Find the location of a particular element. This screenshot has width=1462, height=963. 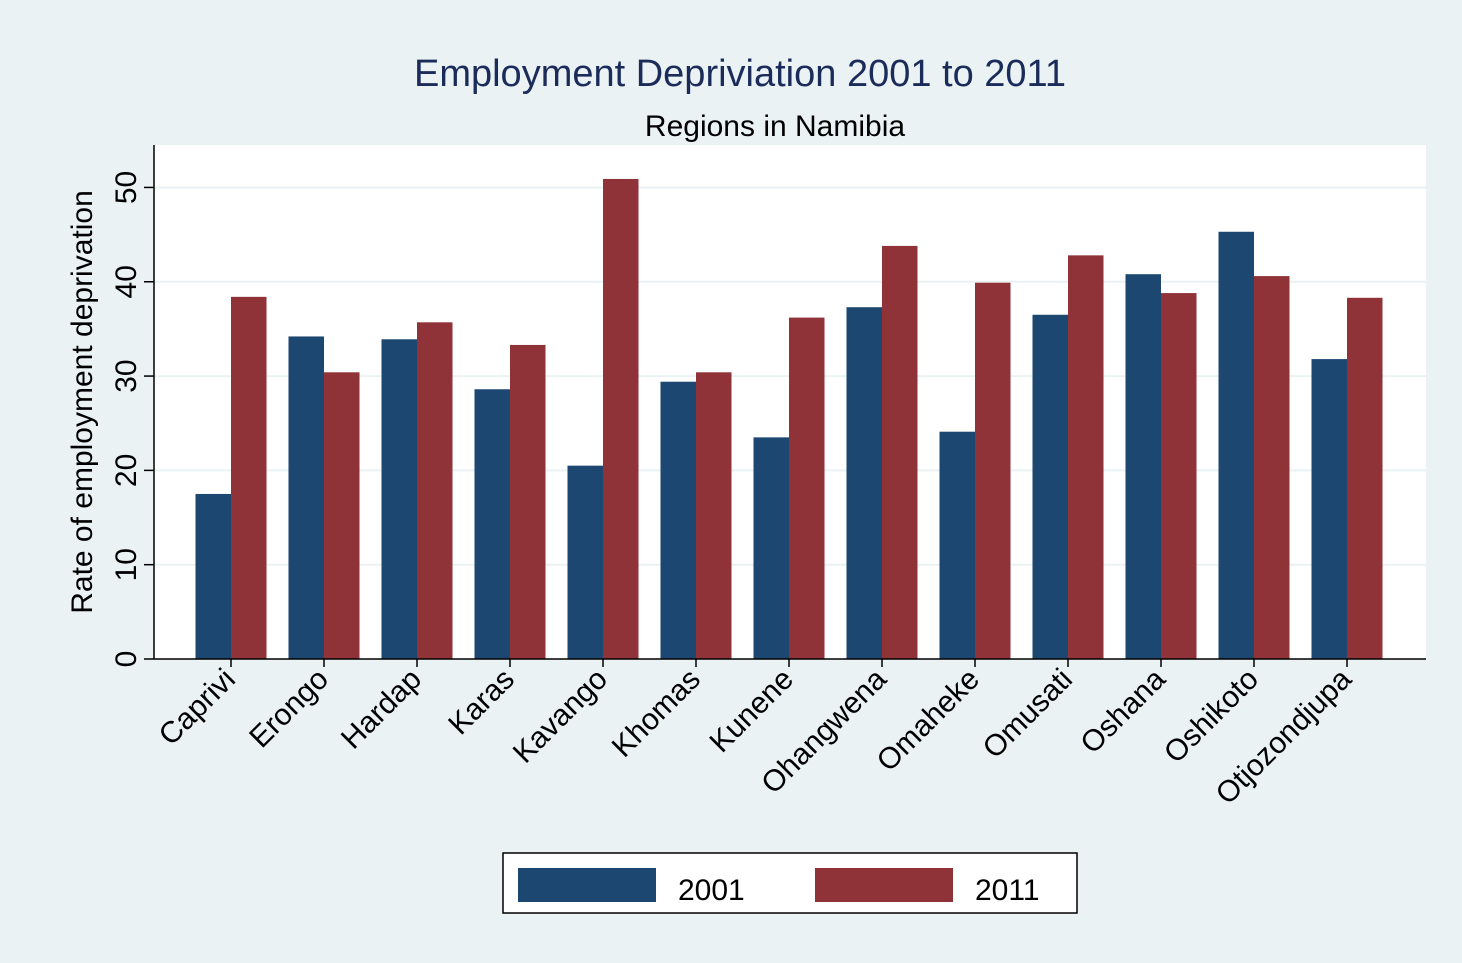

bar-otjozondjupa-2001 is located at coordinates (1329, 509).